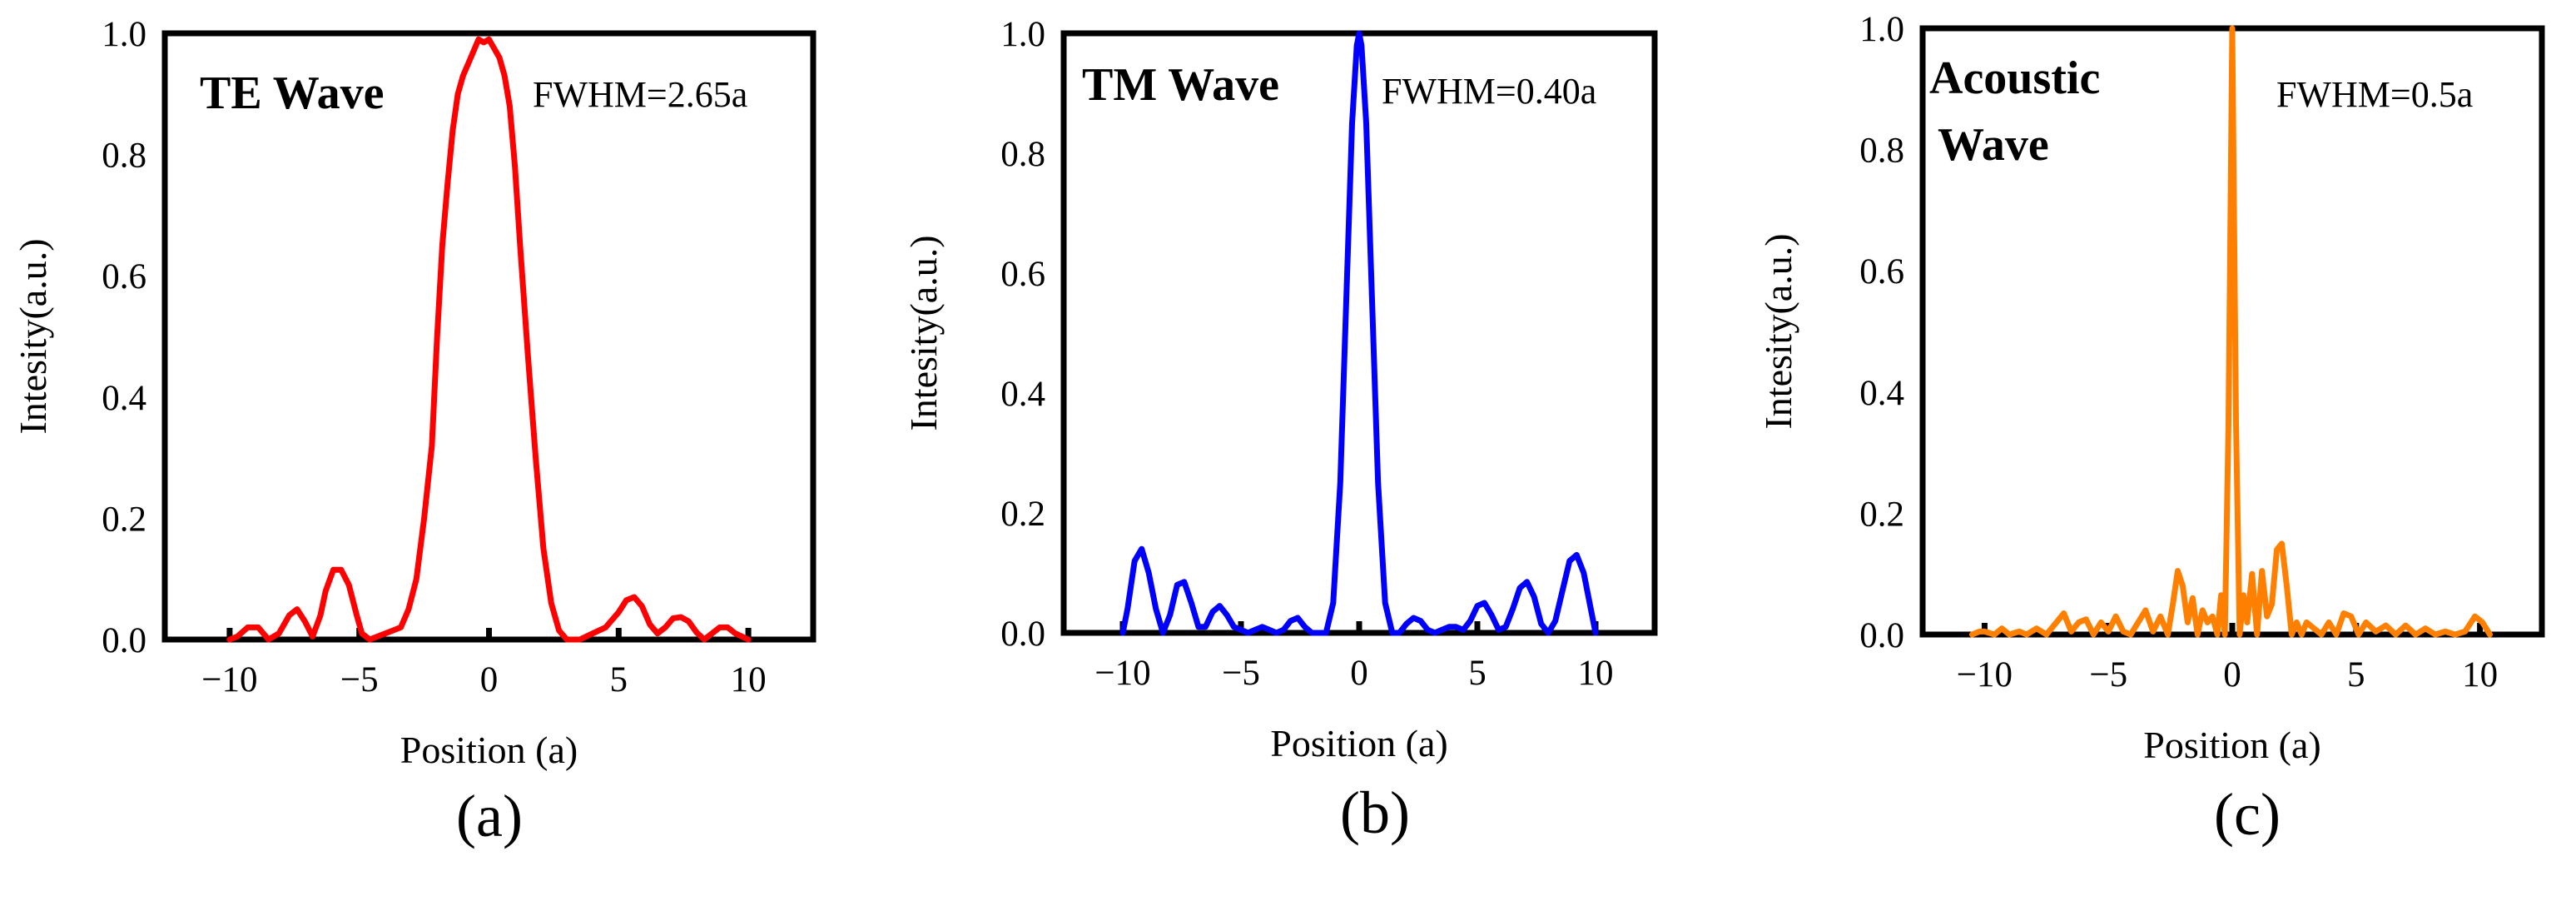  Describe the element at coordinates (1180, 85) in the screenshot. I see `panel-title: TM Wave` at that location.